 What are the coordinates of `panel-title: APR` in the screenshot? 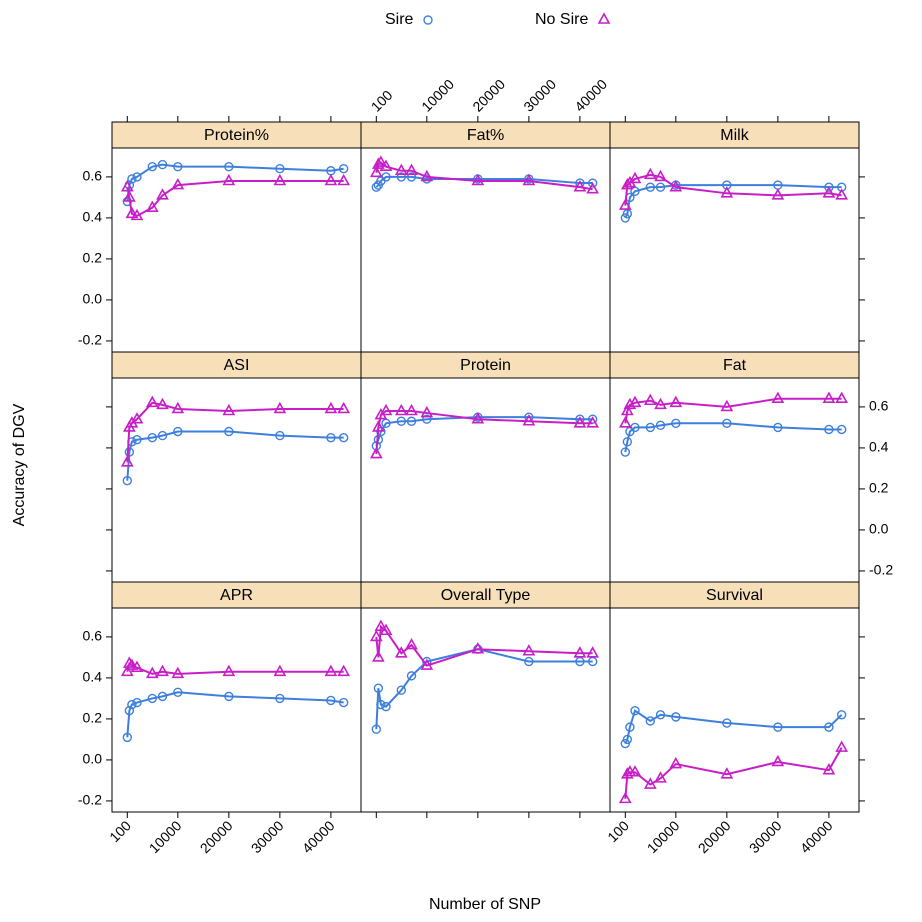 It's located at (236, 595).